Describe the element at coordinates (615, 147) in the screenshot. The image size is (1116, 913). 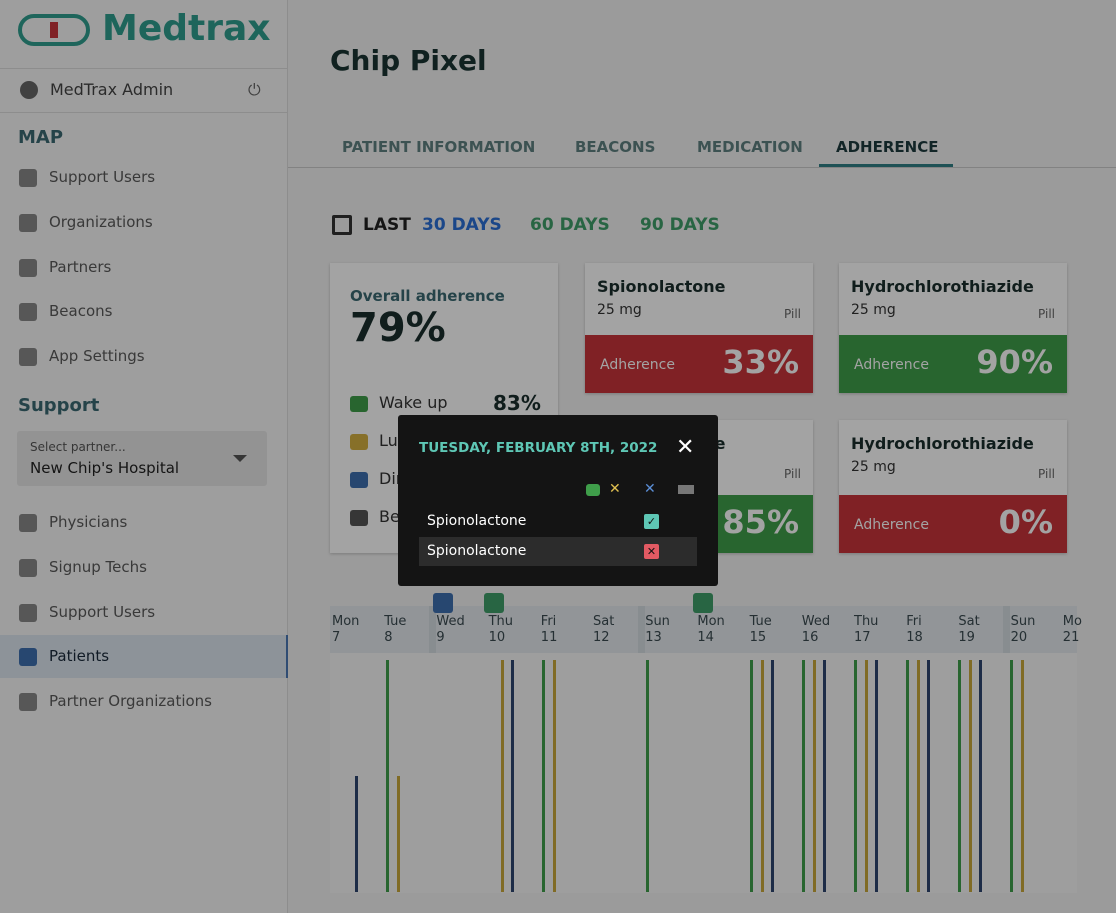
I see `tab: BEACONS` at that location.